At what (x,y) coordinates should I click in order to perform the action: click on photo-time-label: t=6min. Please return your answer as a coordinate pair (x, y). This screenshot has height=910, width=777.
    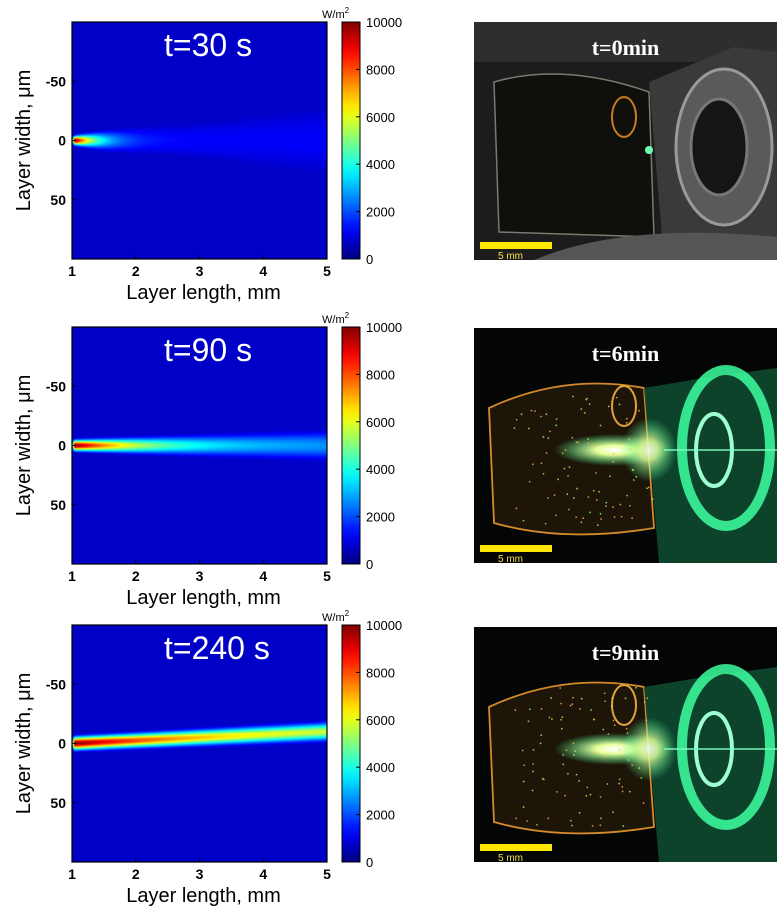
    Looking at the image, I should click on (626, 353).